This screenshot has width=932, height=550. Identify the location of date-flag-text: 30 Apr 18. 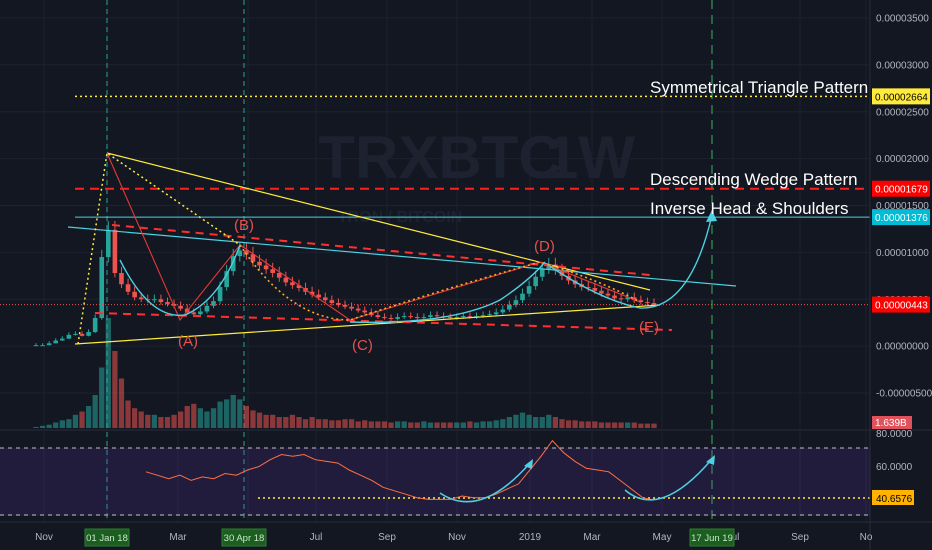
(244, 538).